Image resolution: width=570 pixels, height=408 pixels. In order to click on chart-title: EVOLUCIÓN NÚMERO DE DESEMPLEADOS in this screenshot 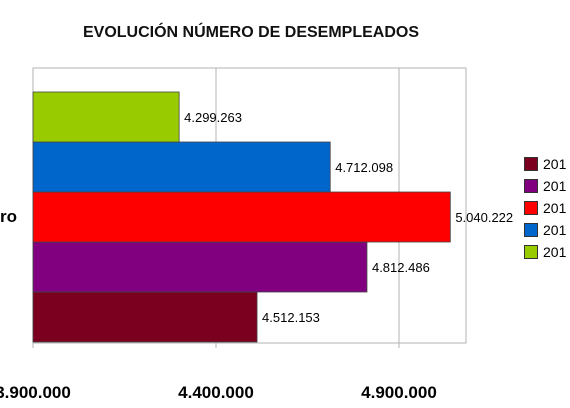, I will do `click(251, 32)`.